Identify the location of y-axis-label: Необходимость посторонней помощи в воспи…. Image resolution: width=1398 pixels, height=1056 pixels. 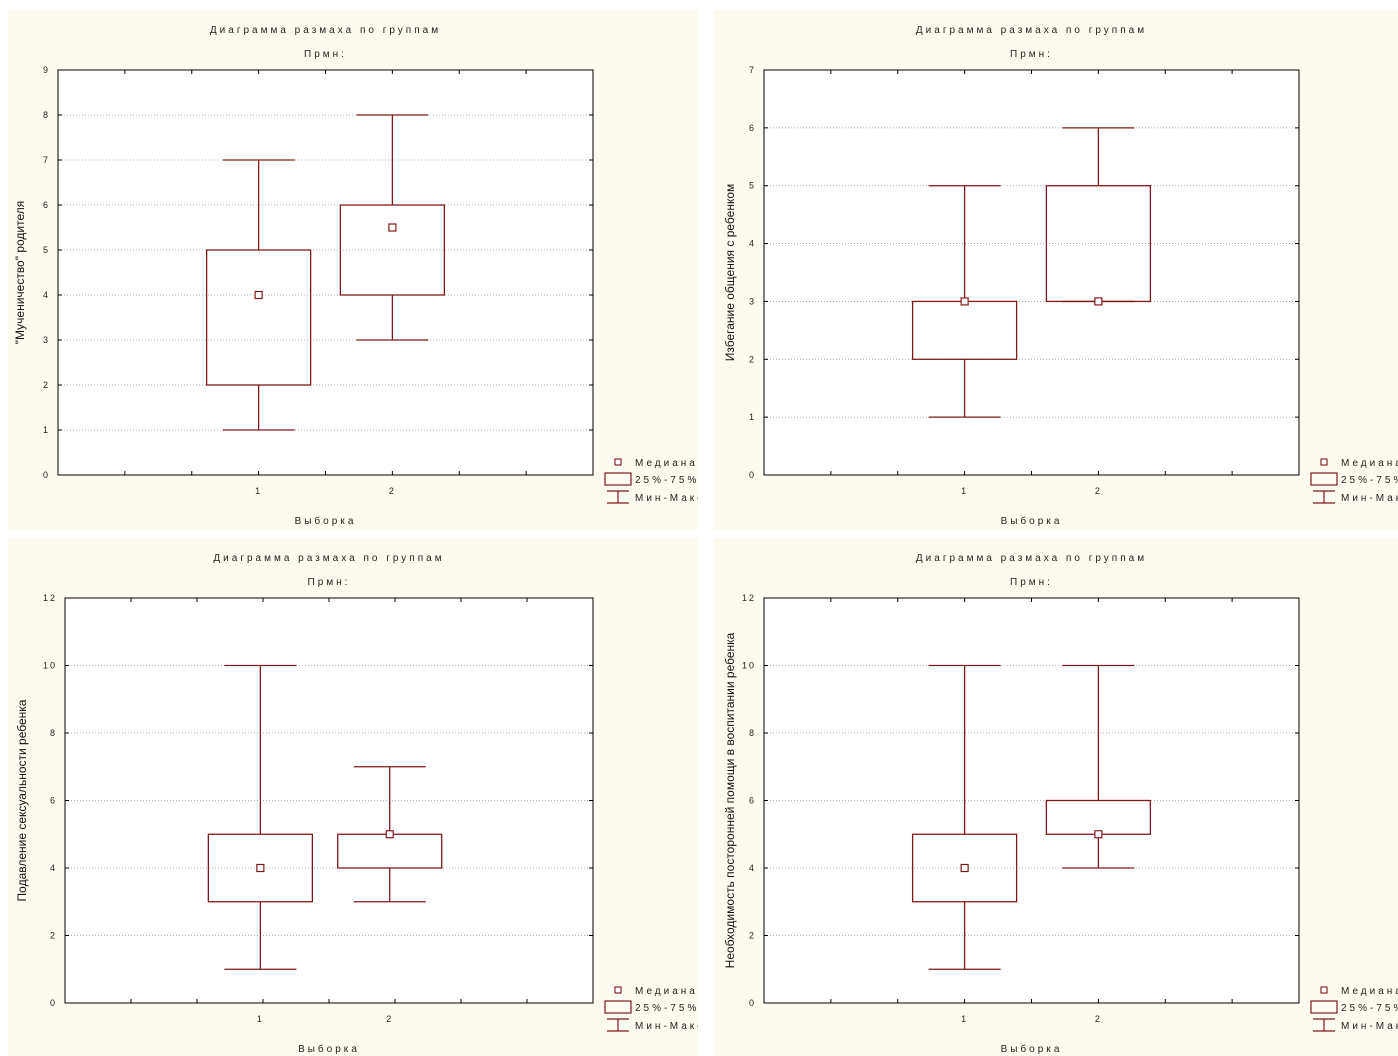
(730, 800).